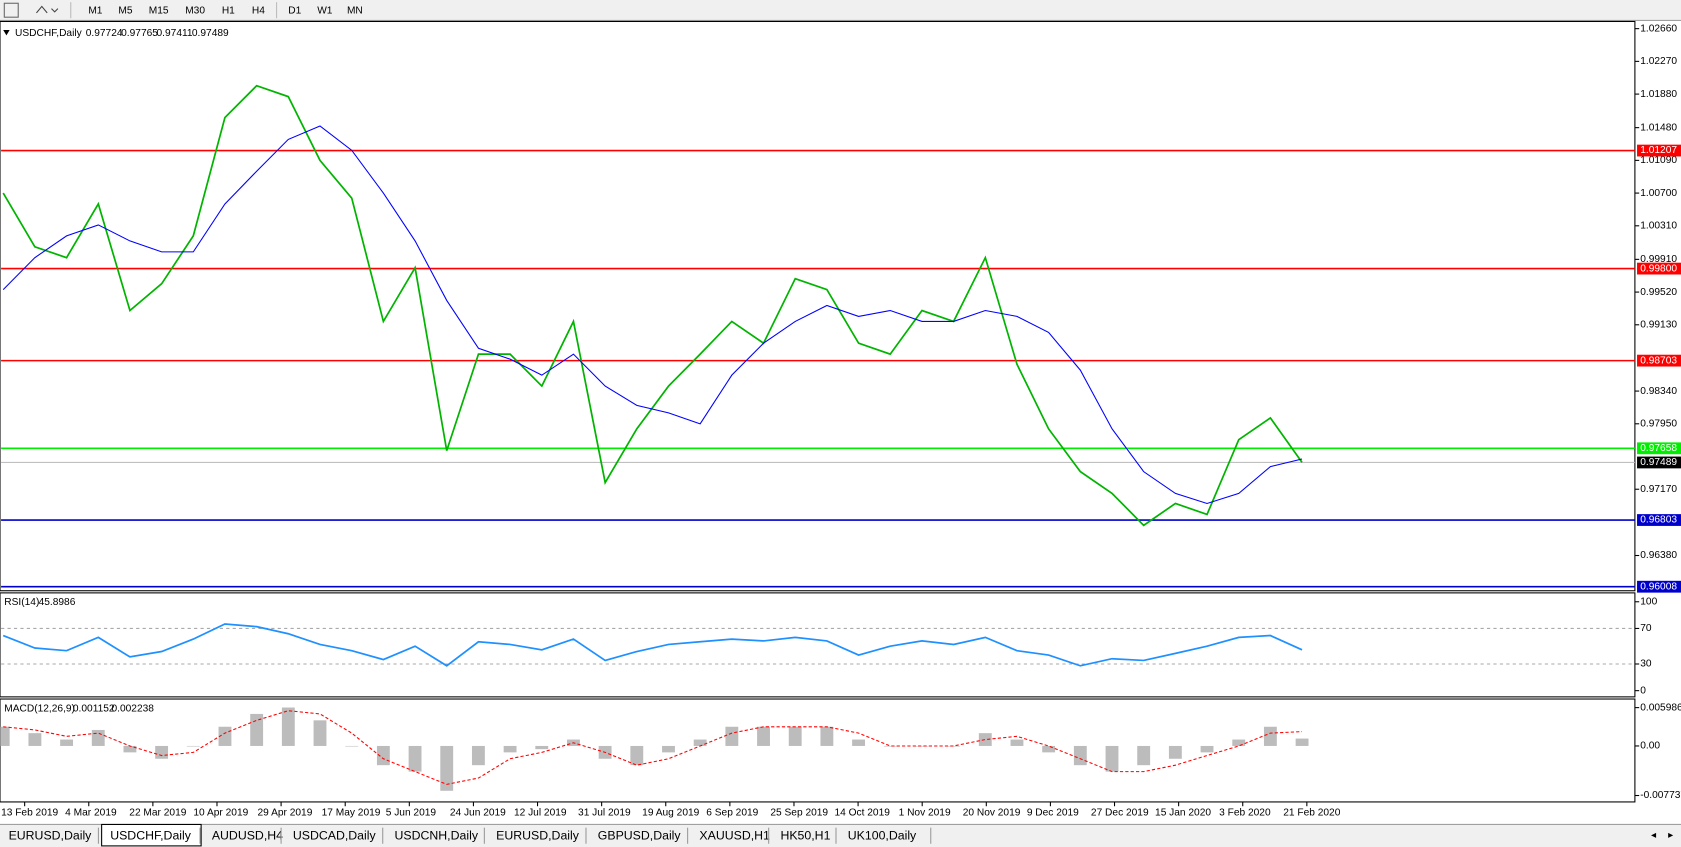  I want to click on ohlc-value: 0.97765, so click(139, 33).